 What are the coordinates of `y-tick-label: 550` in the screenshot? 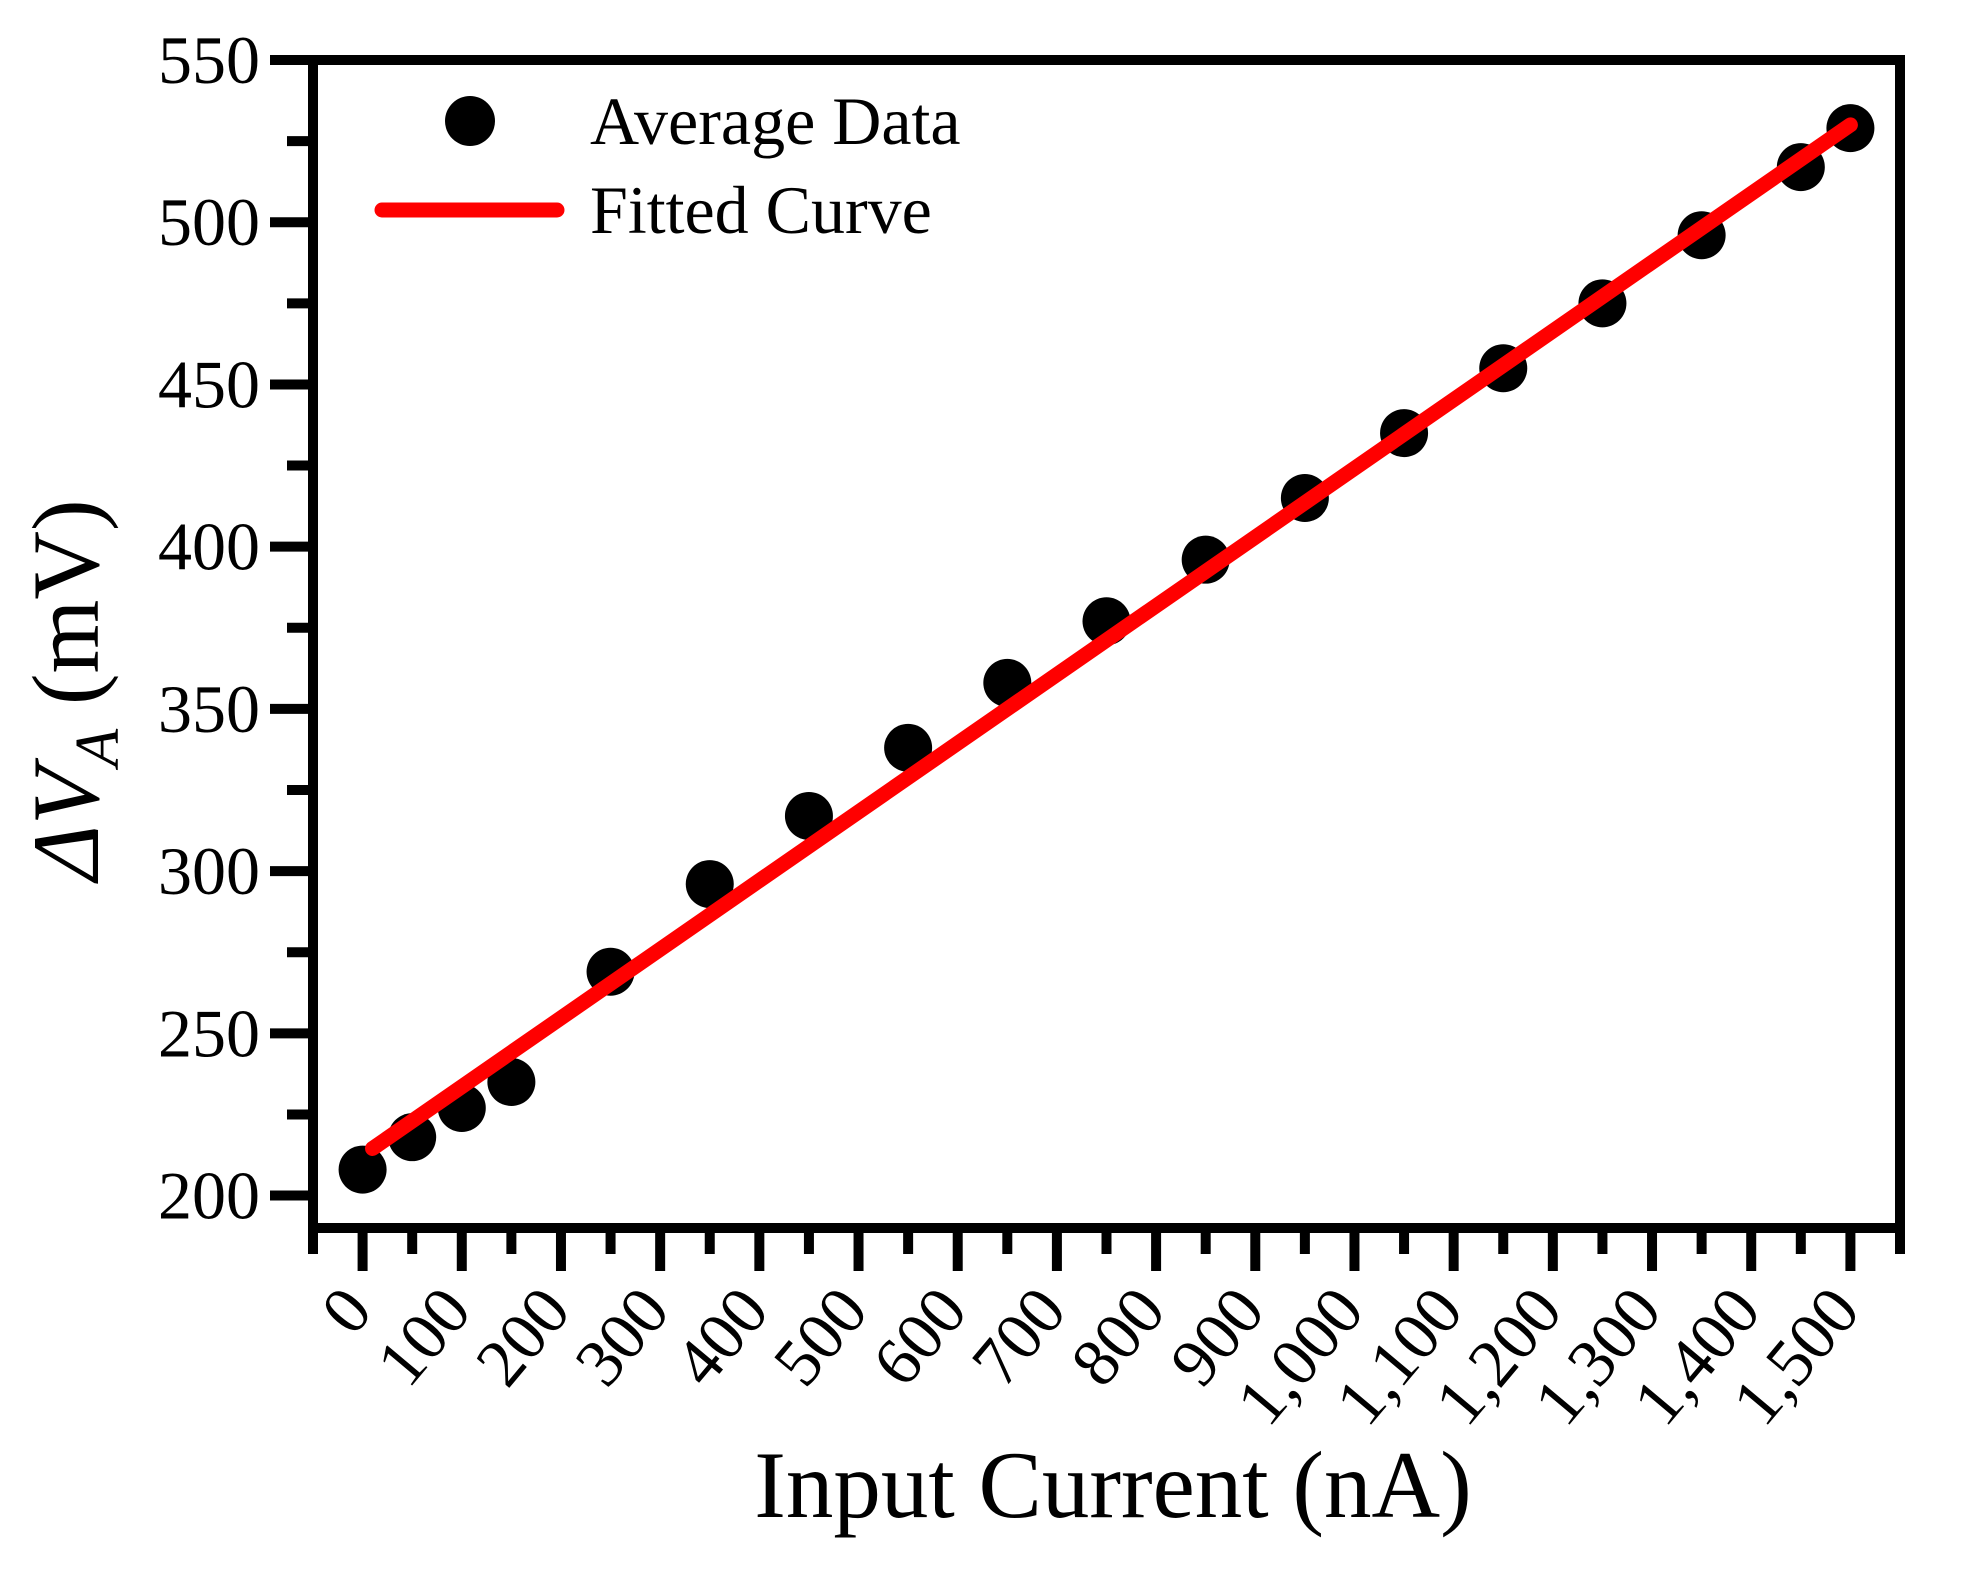 It's located at (209, 60).